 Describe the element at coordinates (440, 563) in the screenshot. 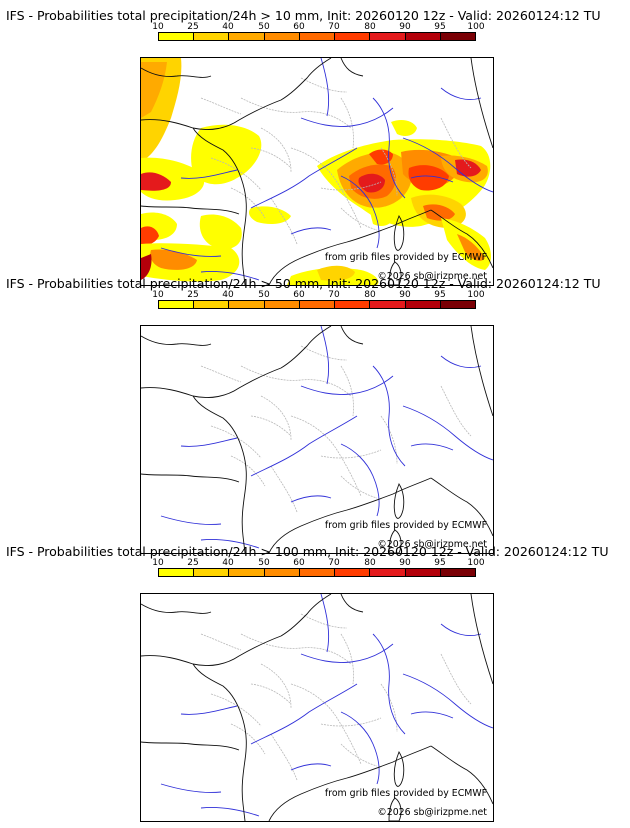

I see `colorbar-tick: 95` at that location.